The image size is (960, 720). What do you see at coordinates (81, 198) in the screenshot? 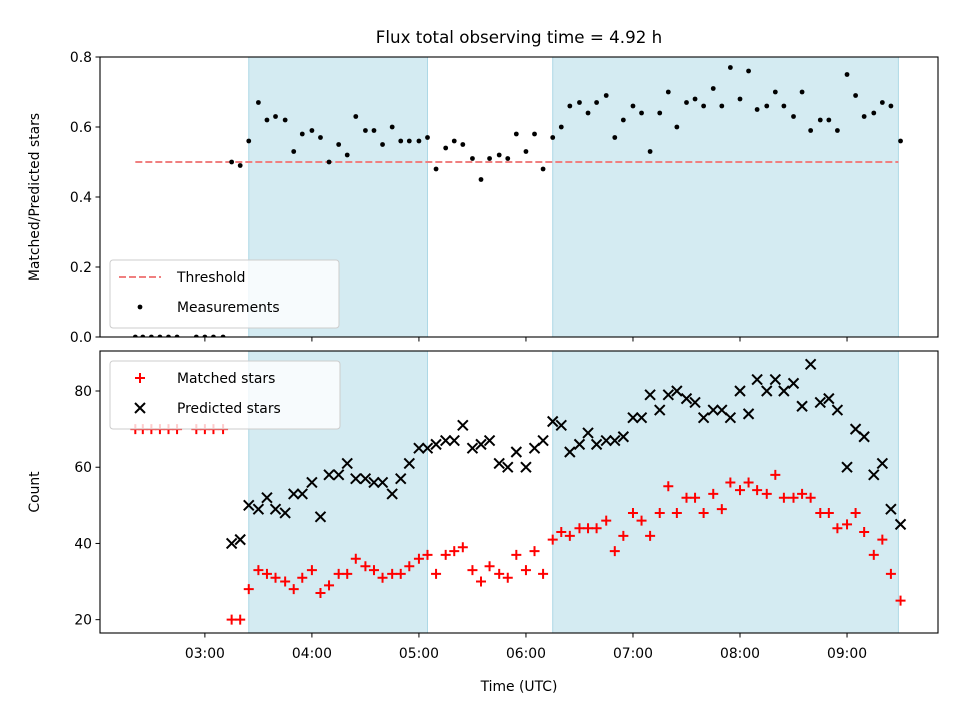
I see `y-tick-label: 0.4` at bounding box center [81, 198].